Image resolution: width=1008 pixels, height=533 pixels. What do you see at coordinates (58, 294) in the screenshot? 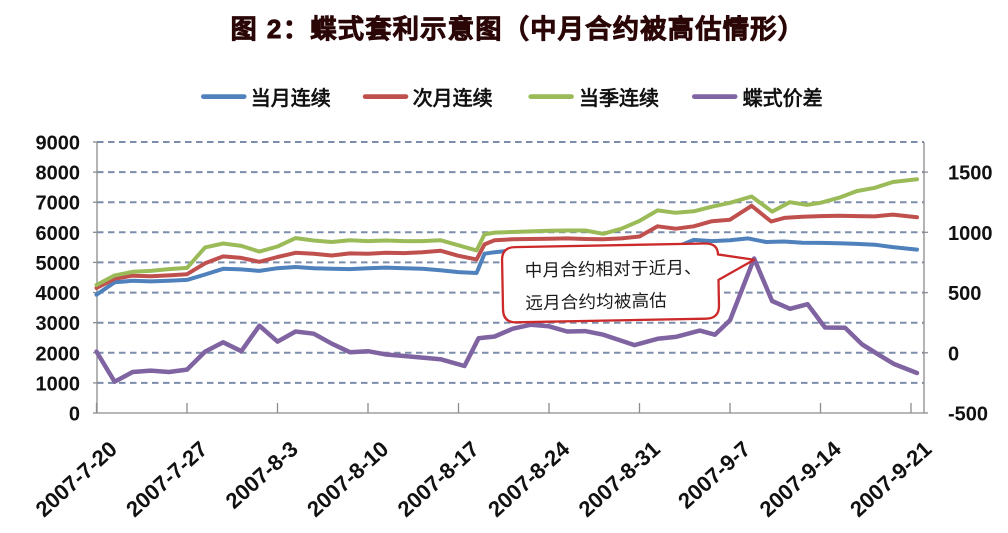
I see `svg-text: 4000` at bounding box center [58, 294].